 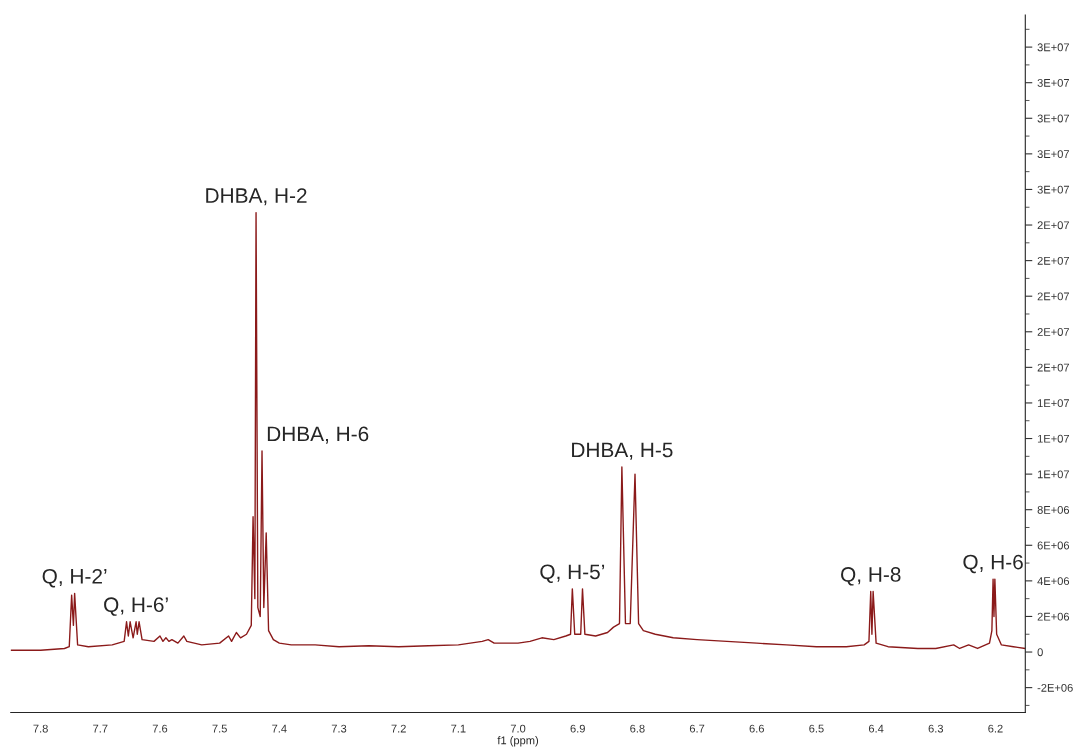 What do you see at coordinates (1053, 616) in the screenshot?
I see `y-tick-label: 2E+06` at bounding box center [1053, 616].